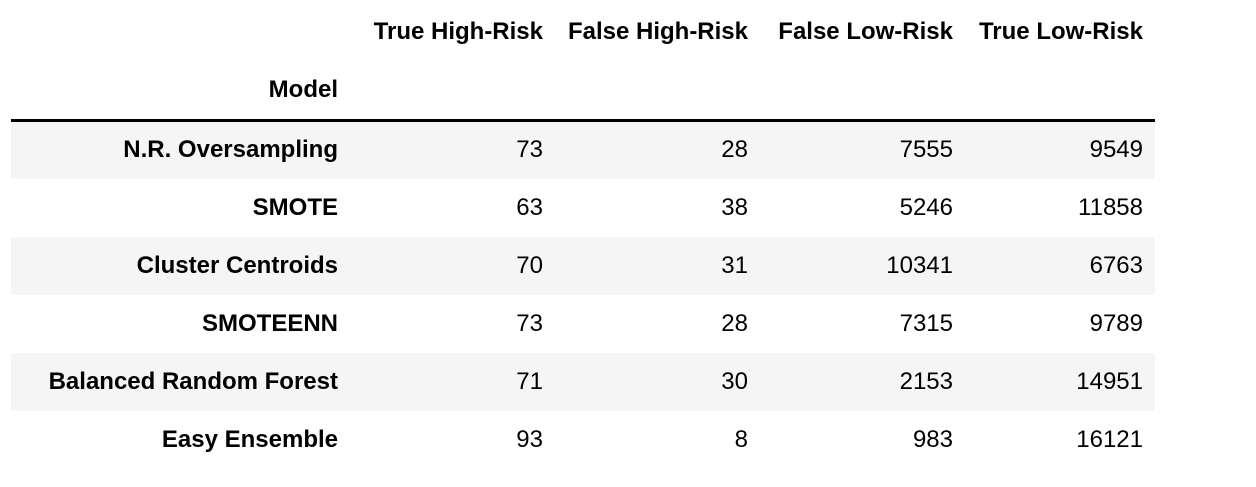 This screenshot has width=1256, height=487. I want to click on table-cell: 7555, so click(926, 150).